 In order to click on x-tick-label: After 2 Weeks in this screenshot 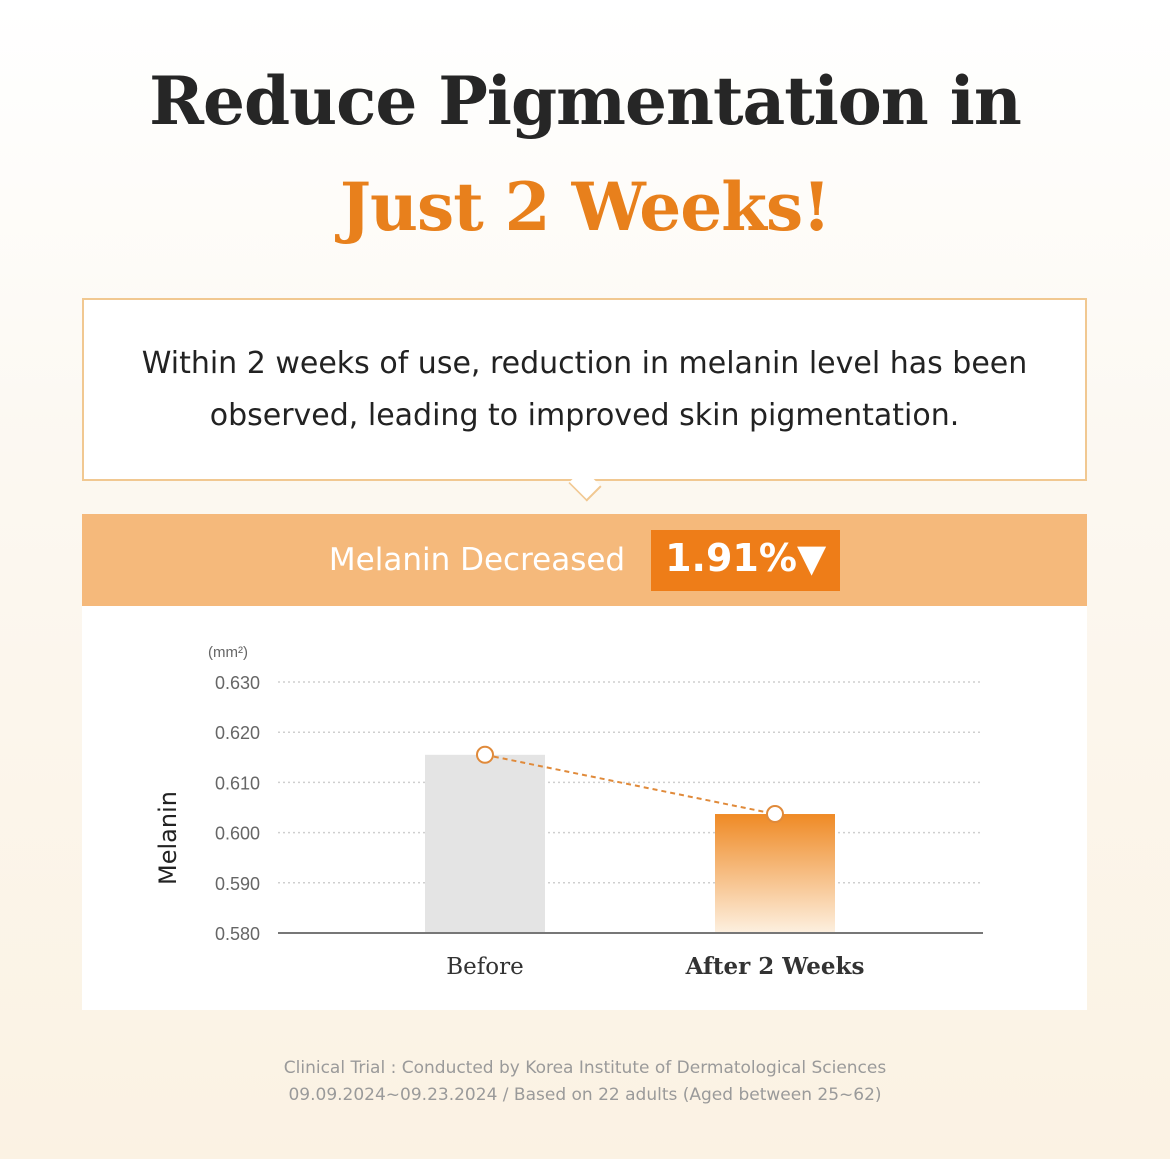, I will do `click(775, 966)`.